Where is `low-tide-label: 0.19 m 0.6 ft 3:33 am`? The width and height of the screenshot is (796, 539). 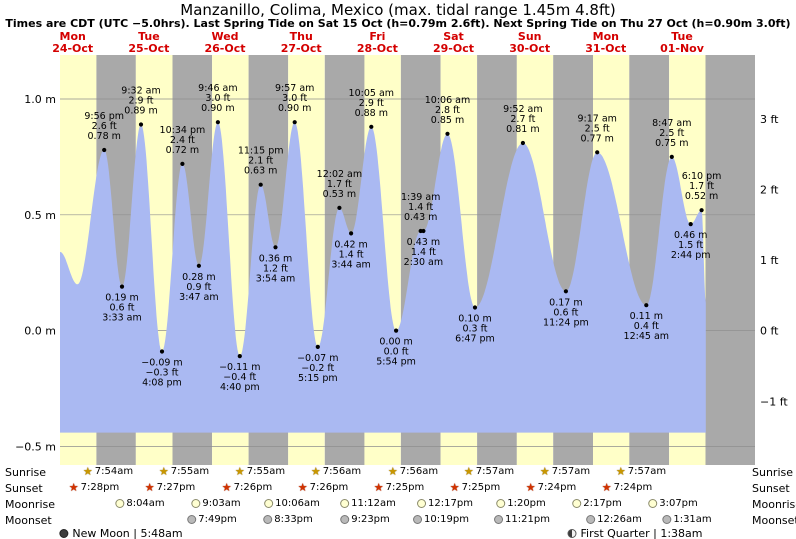
low-tide-label: 0.19 m 0.6 ft 3:33 am is located at coordinates (121, 308).